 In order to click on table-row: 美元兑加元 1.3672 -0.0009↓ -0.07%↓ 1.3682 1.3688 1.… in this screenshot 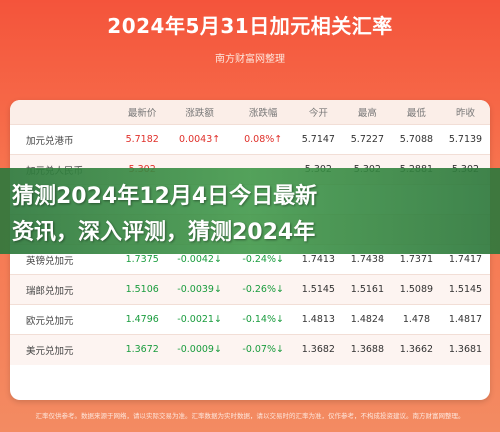, I will do `click(250, 349)`.